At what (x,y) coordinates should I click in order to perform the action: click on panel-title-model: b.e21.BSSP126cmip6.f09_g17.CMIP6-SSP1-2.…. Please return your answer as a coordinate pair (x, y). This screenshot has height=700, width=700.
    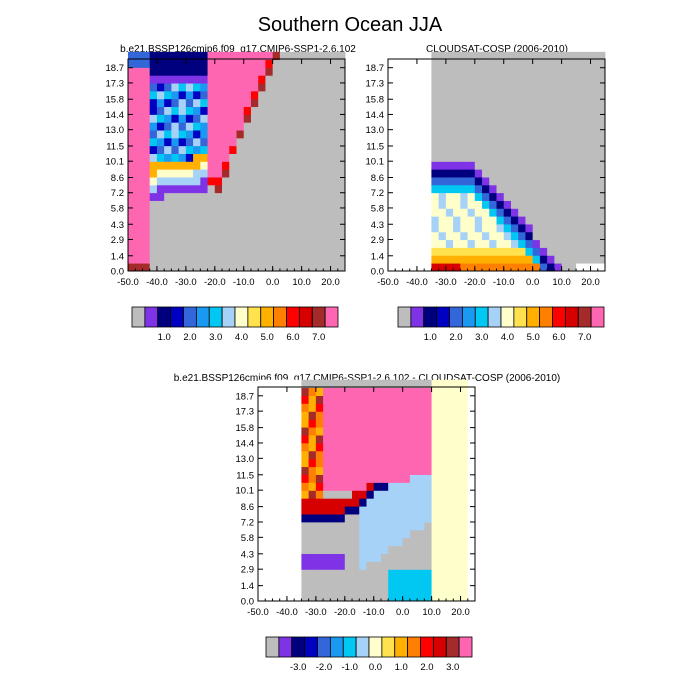
    Looking at the image, I should click on (238, 49).